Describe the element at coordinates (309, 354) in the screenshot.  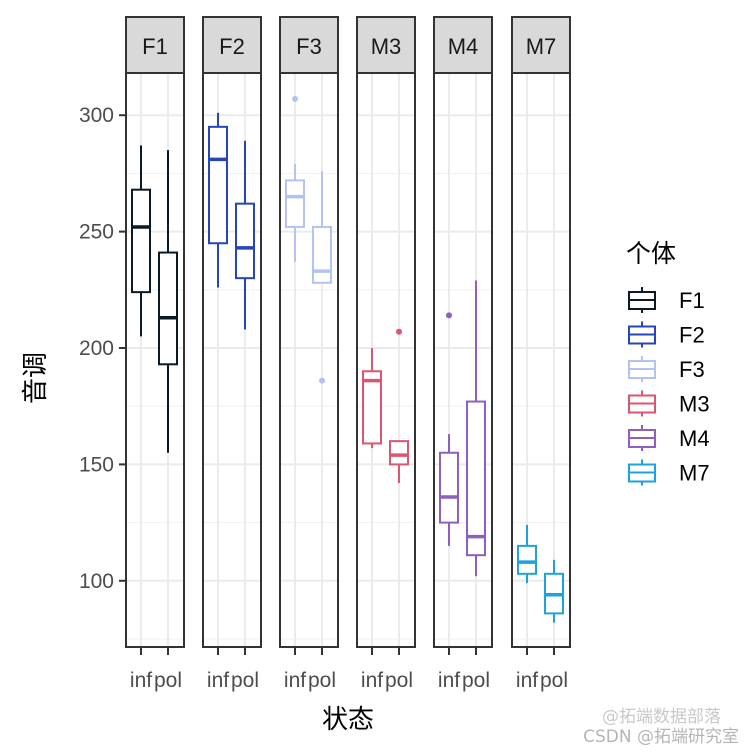
I see `facet-panel-f3: F3 inf pol` at that location.